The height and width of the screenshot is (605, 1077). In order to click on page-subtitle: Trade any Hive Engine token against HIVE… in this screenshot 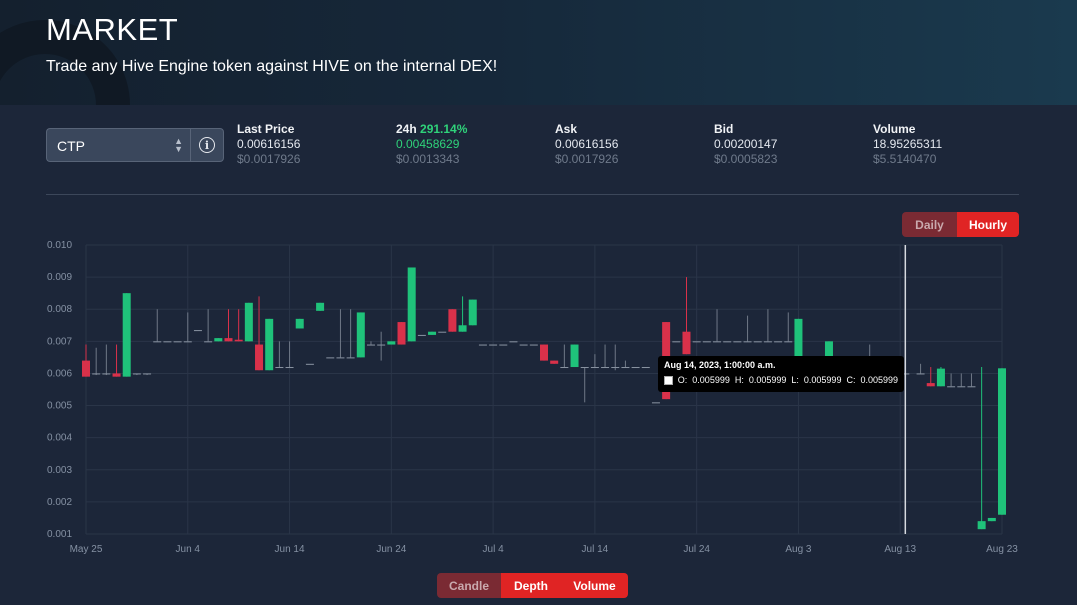, I will do `click(272, 66)`.